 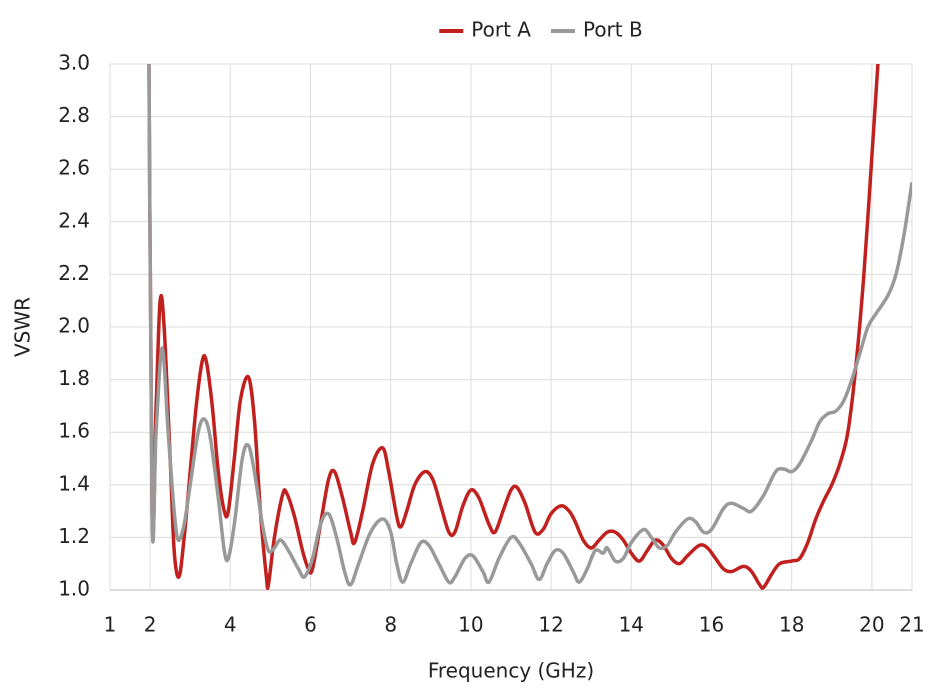 What do you see at coordinates (550, 625) in the screenshot?
I see `x-tick-label: 12` at bounding box center [550, 625].